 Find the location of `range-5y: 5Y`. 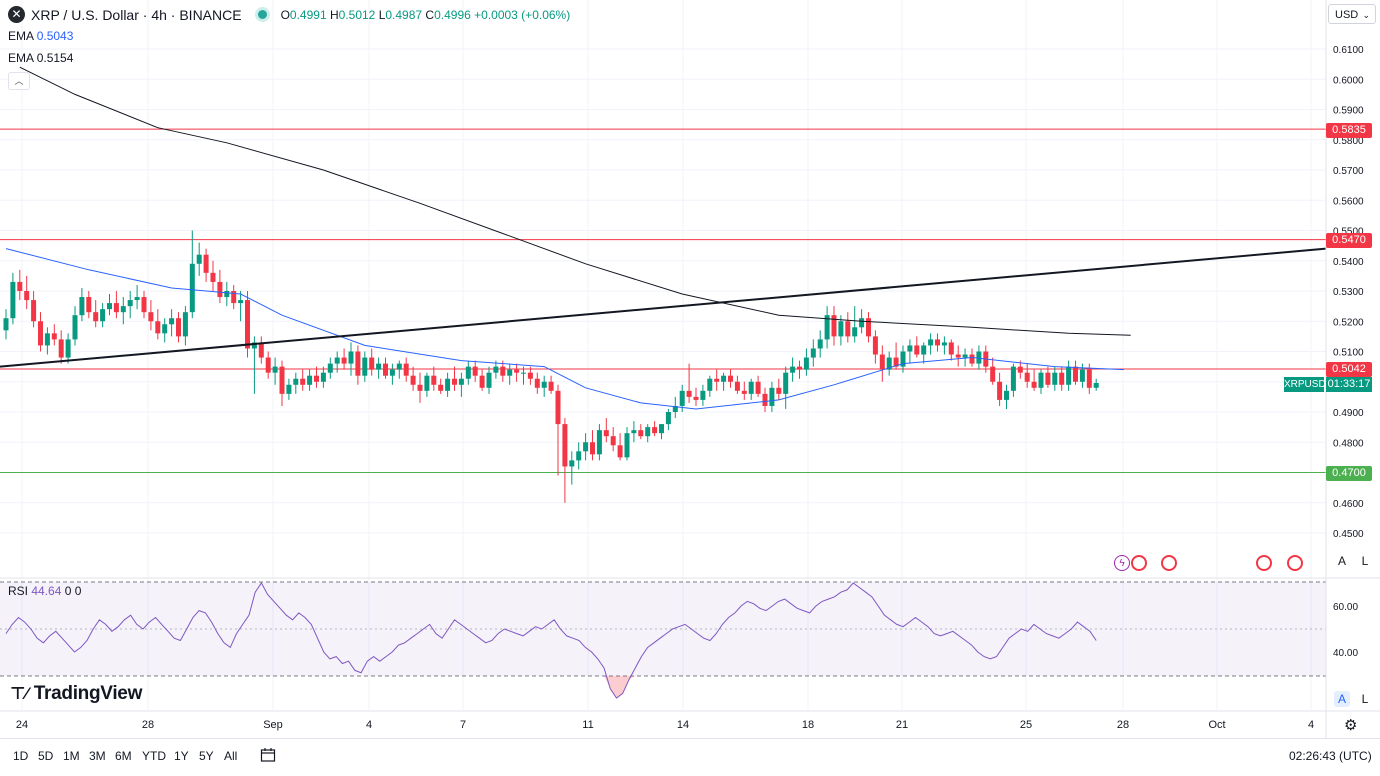

range-5y: 5Y is located at coordinates (206, 756).